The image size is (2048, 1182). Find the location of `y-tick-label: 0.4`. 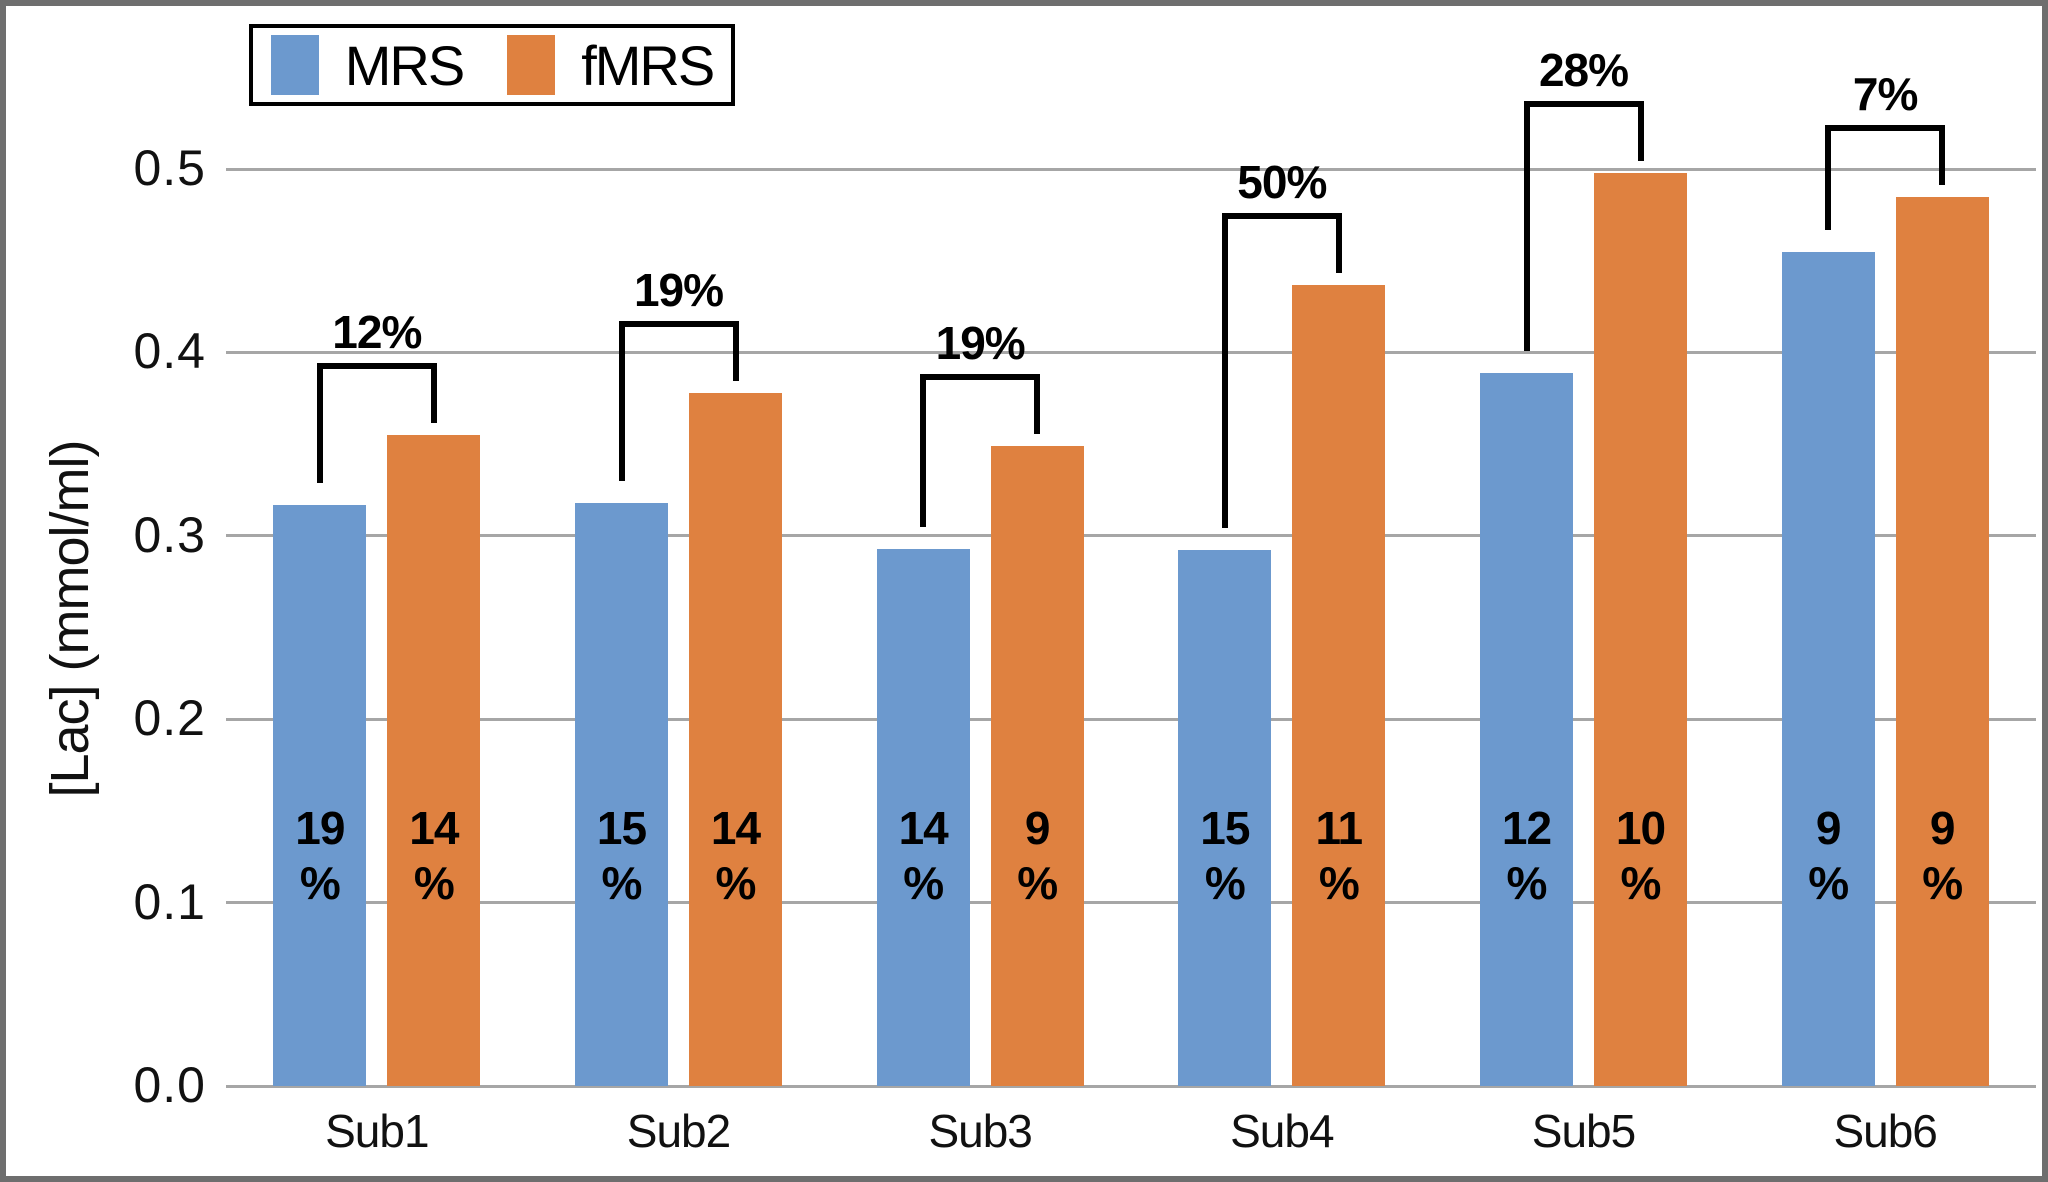

y-tick-label: 0.4 is located at coordinates (169, 351).